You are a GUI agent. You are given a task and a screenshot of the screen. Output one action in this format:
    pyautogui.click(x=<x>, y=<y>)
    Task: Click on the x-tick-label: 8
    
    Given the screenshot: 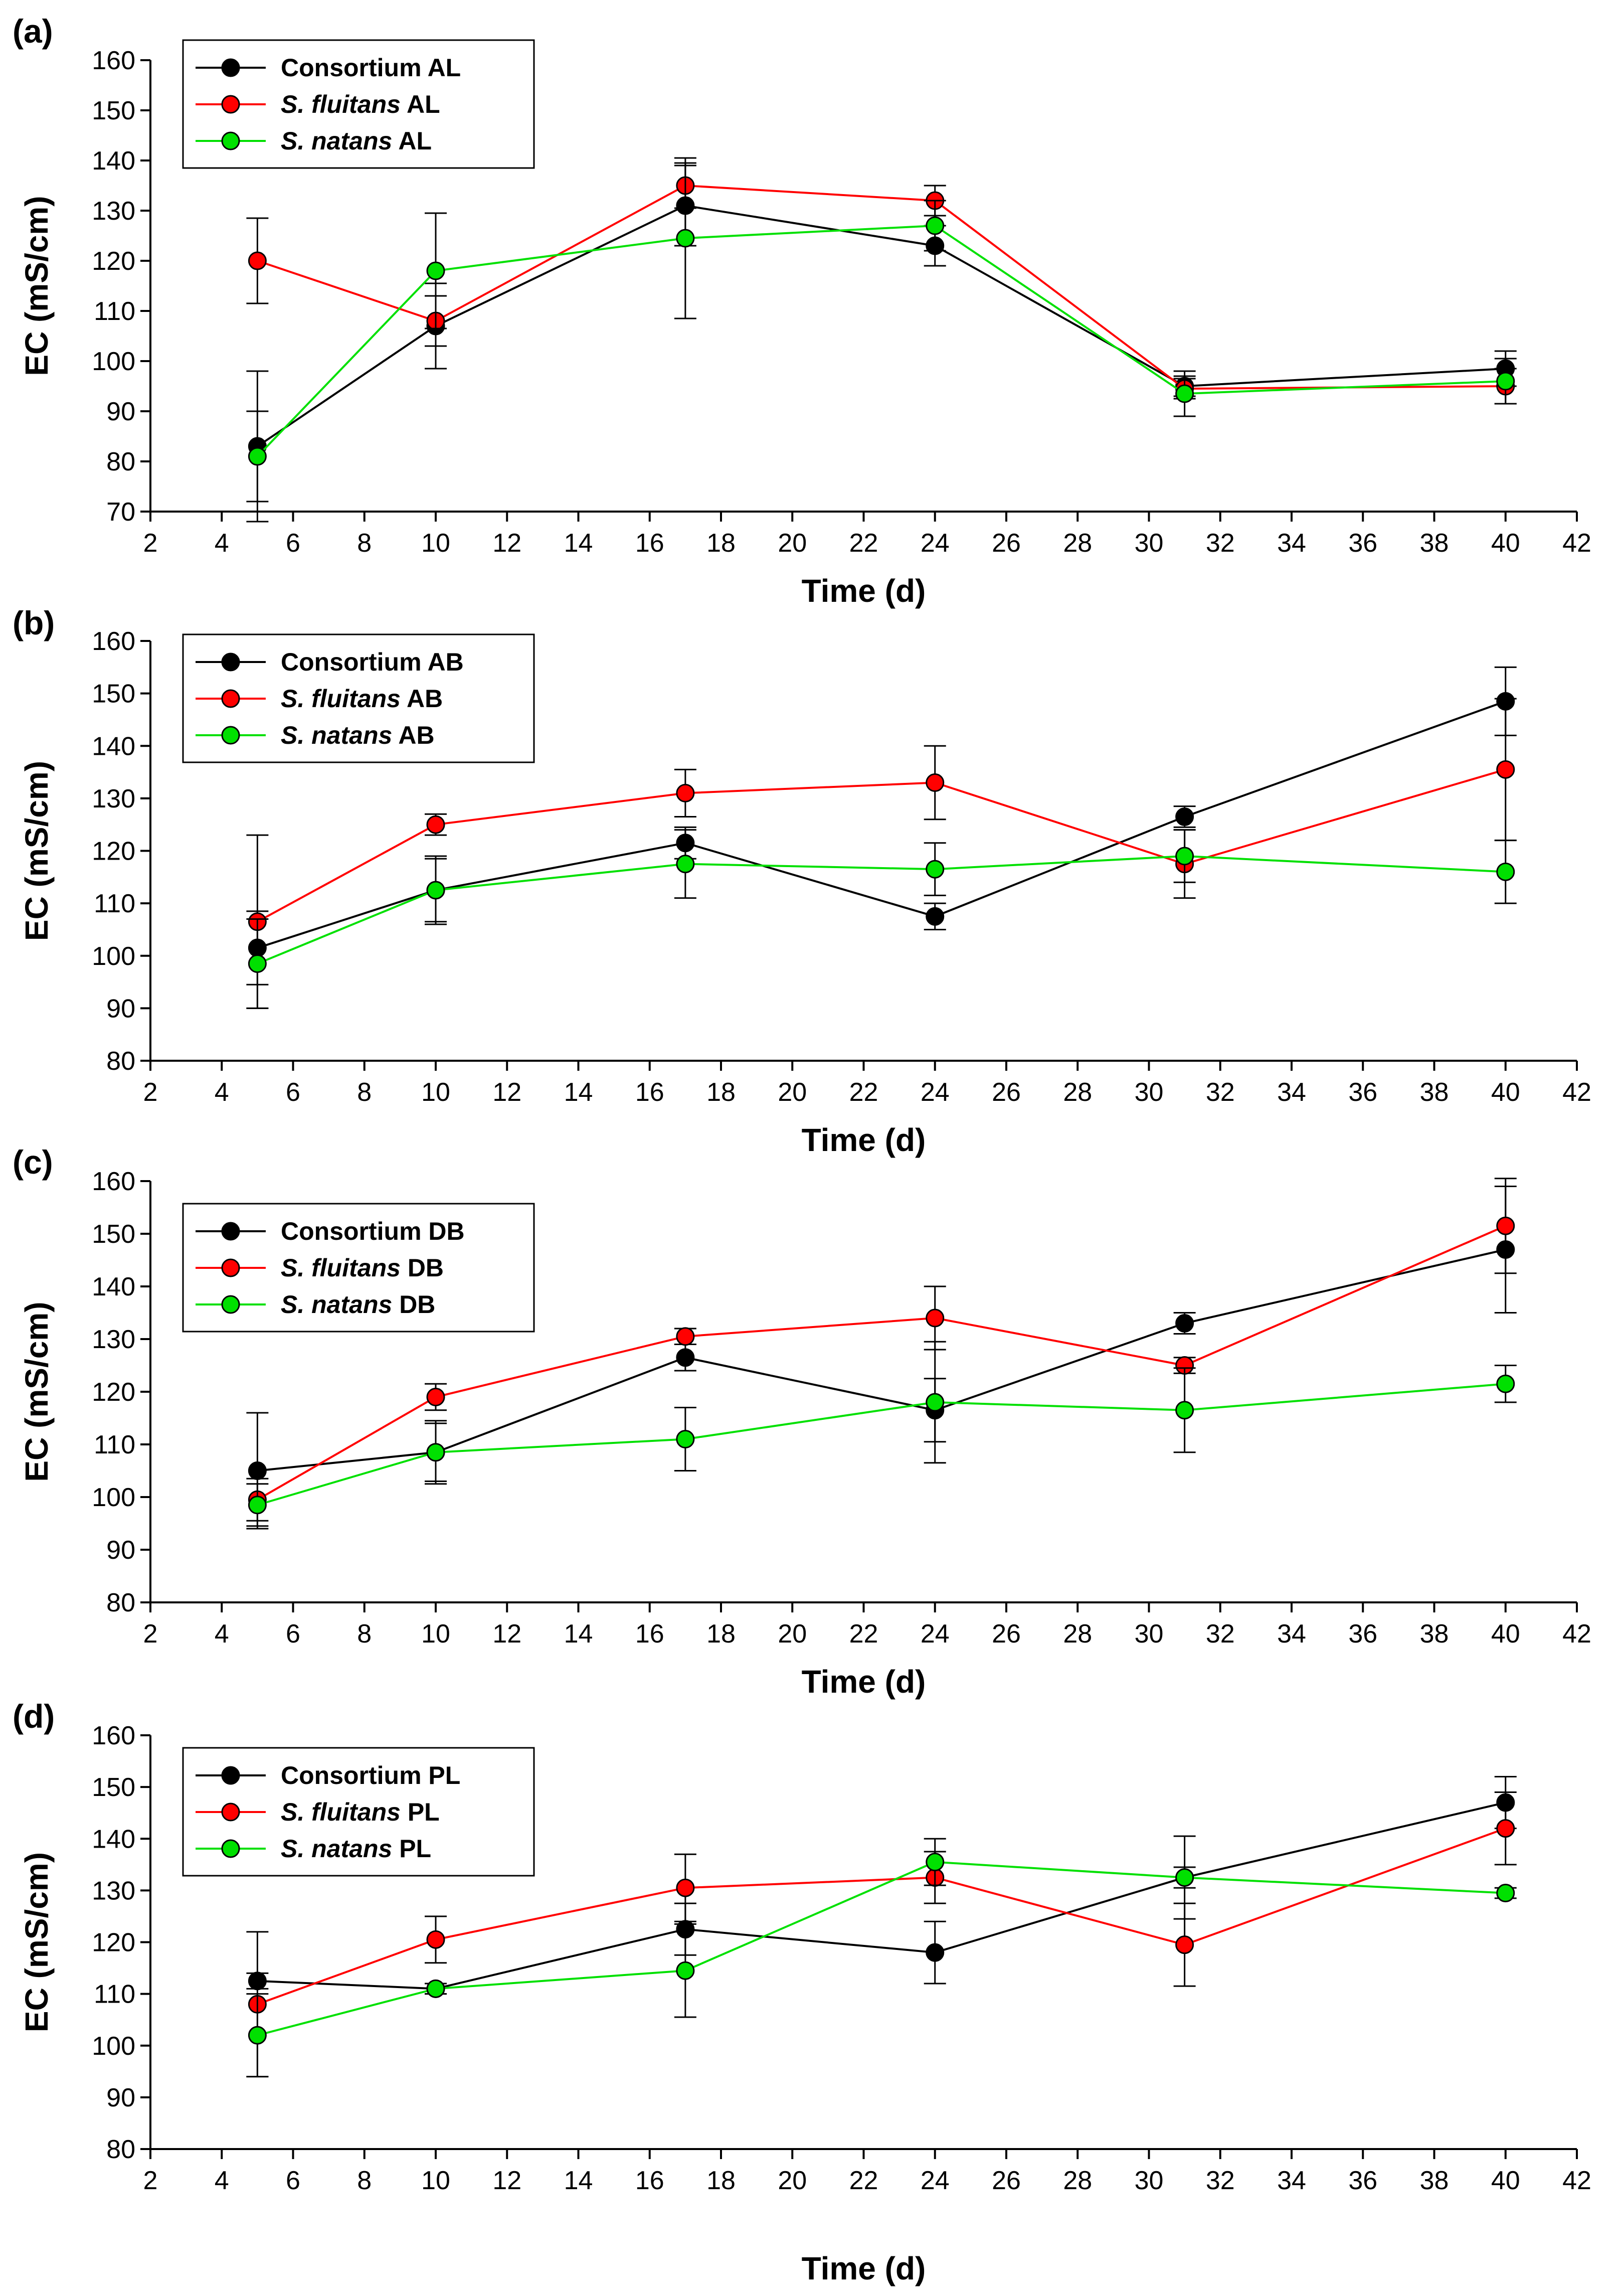 What is the action you would take?
    pyautogui.click(x=364, y=1092)
    